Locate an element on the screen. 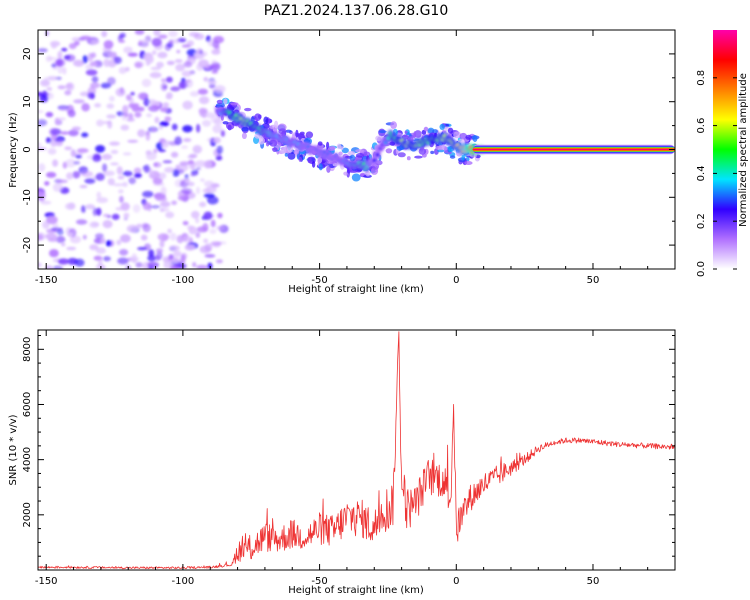  noise-blobs is located at coordinates (133, 149).